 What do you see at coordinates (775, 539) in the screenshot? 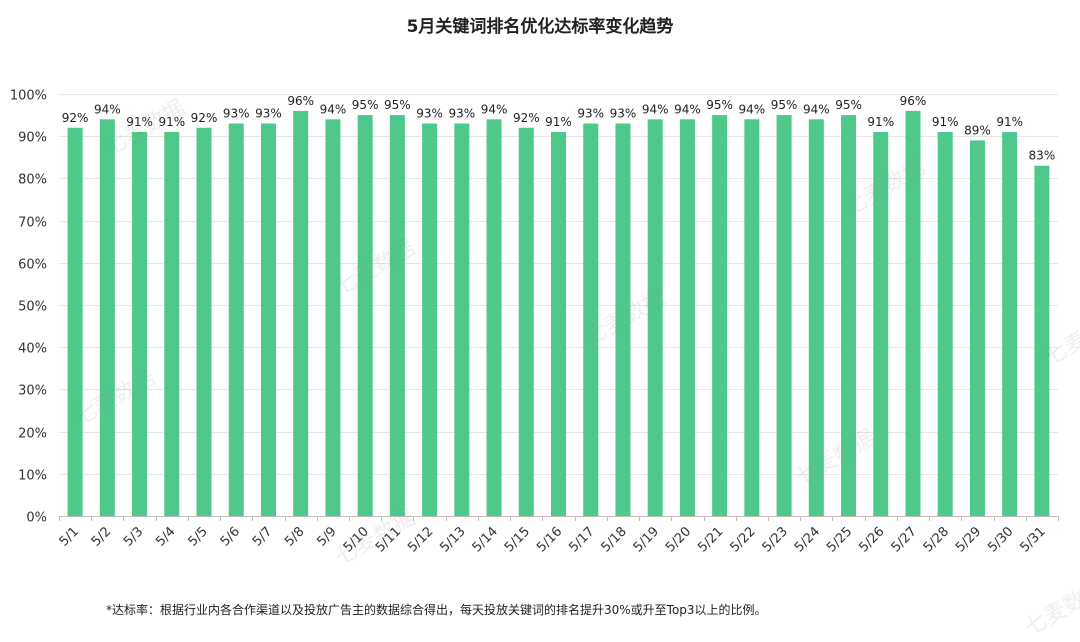
I see `x-tick-label: 5/23` at bounding box center [775, 539].